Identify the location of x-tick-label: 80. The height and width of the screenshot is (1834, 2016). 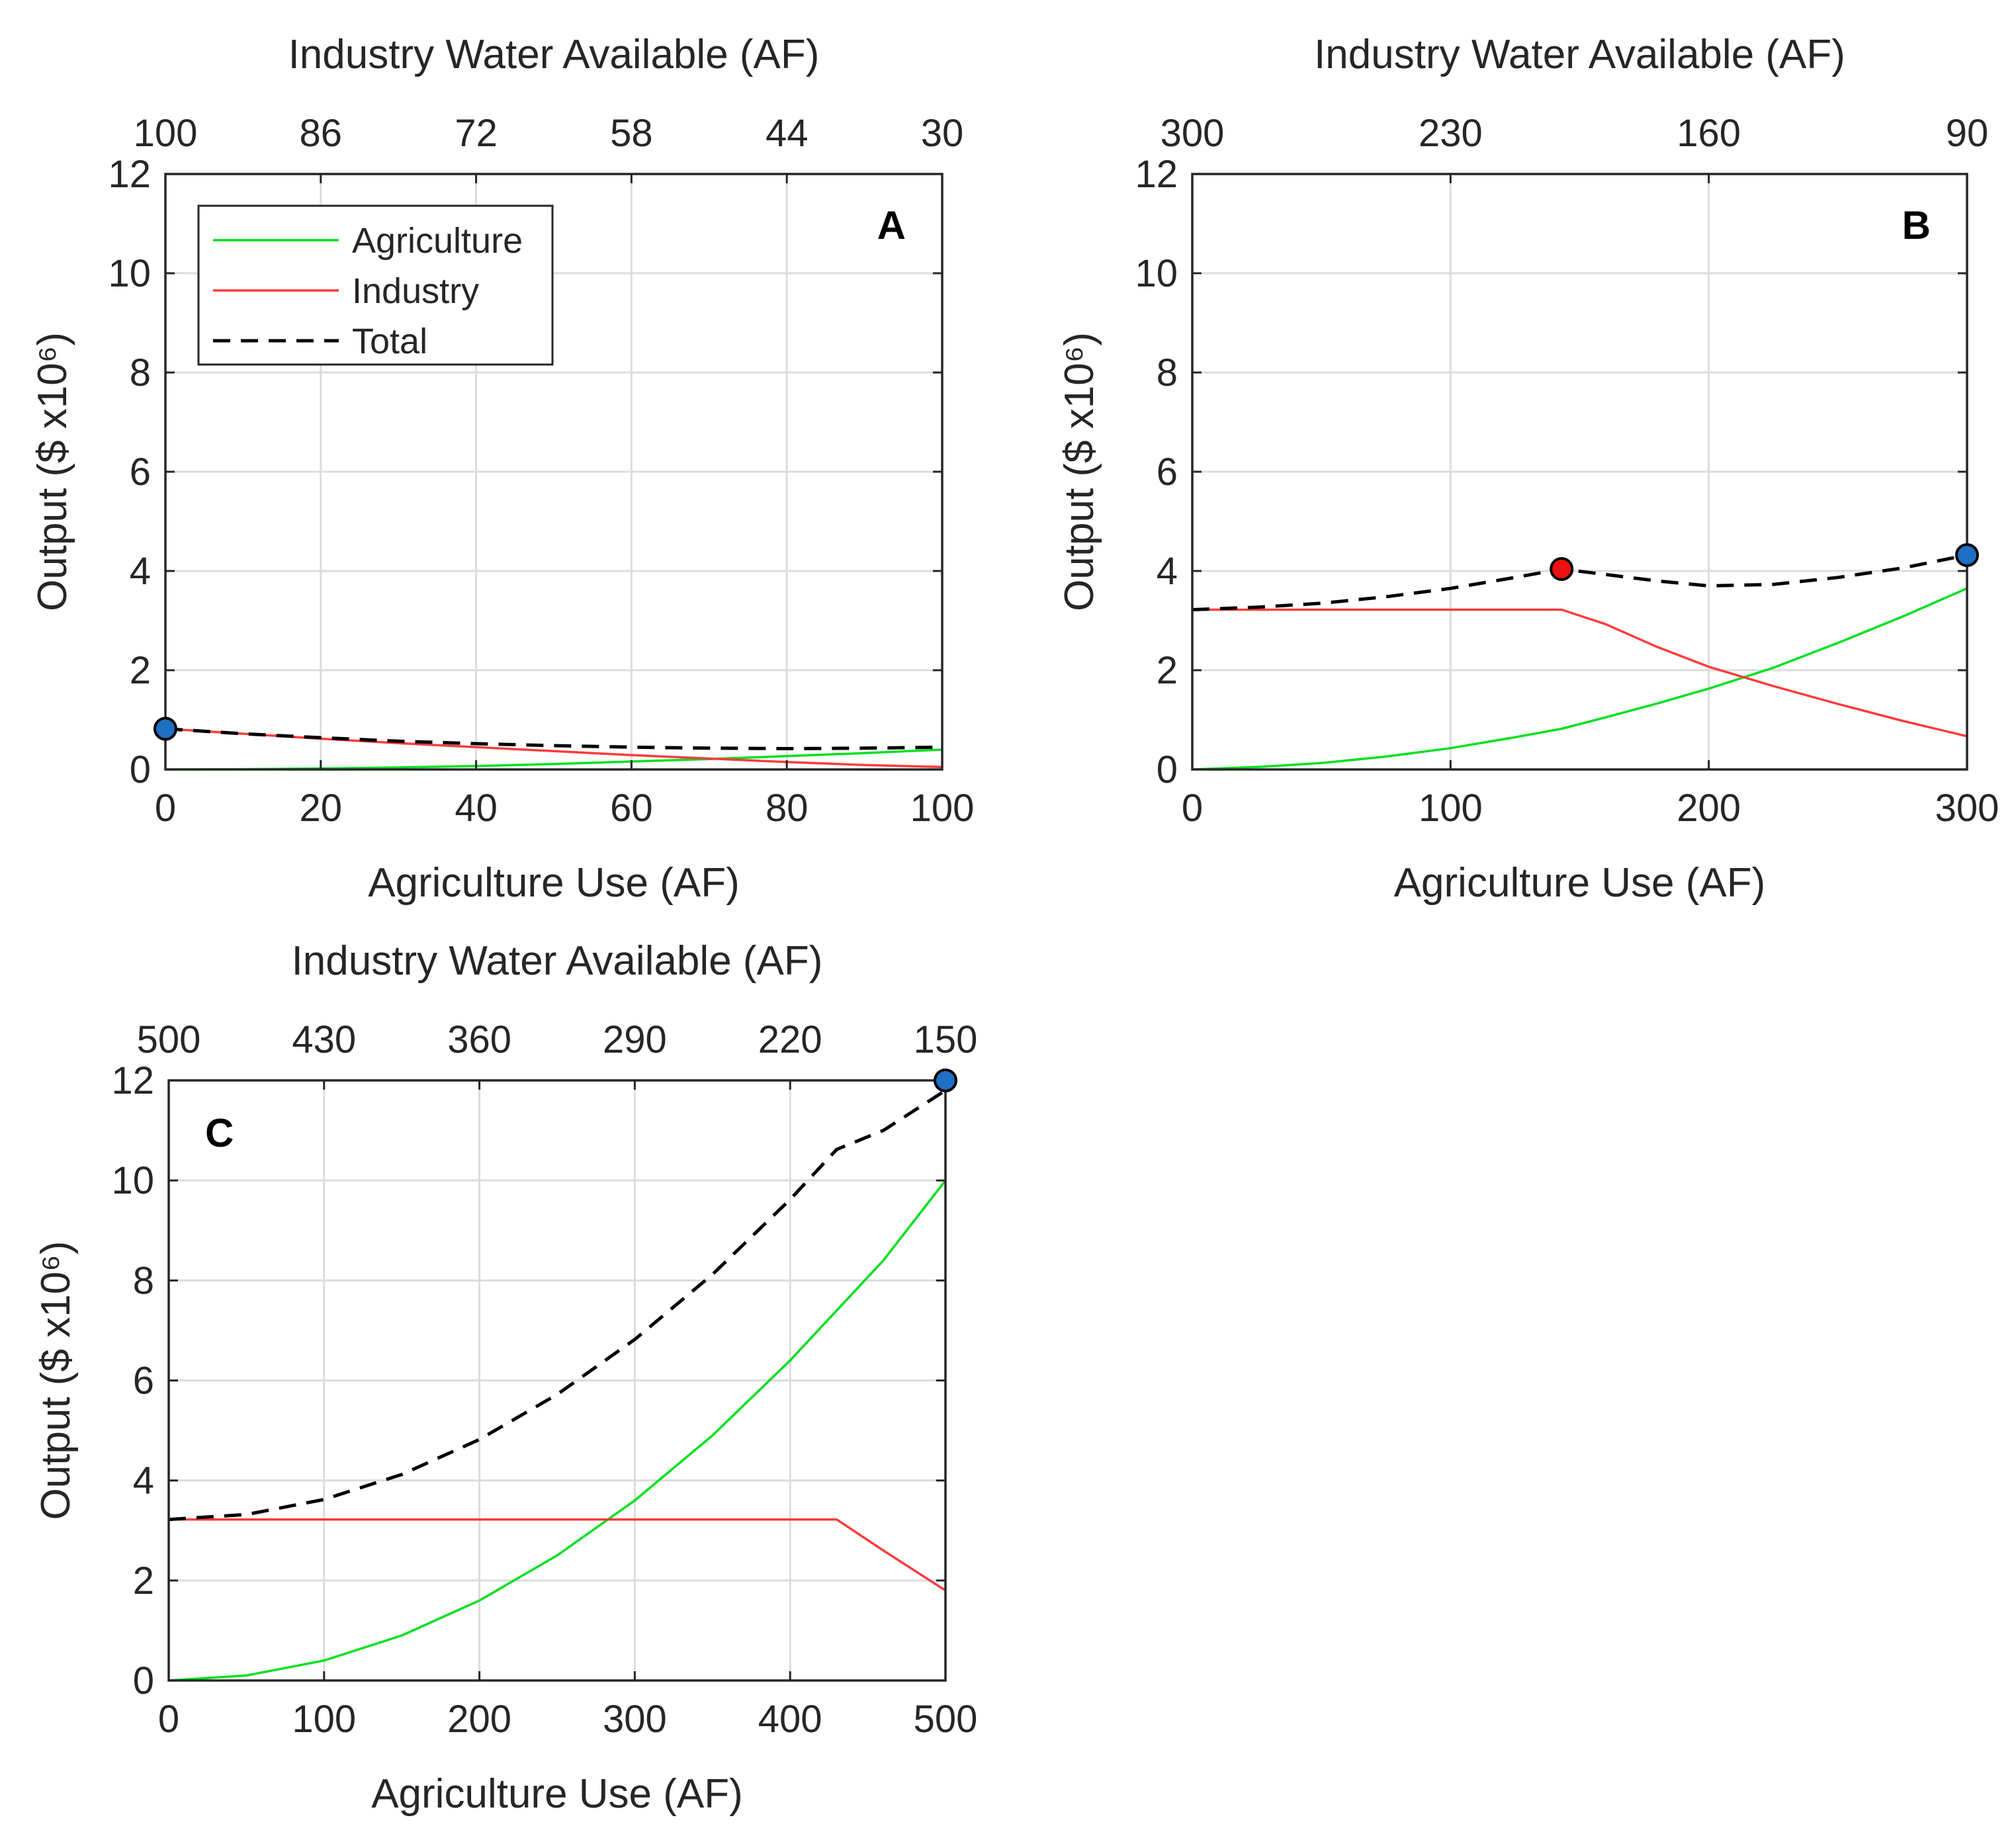
(787, 809).